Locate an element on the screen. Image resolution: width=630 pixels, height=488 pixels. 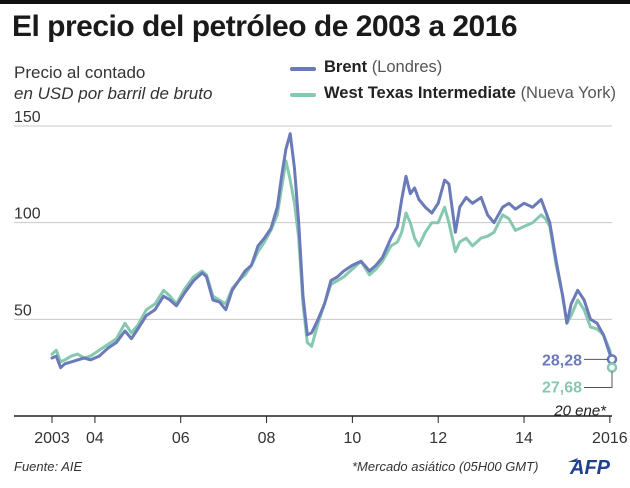
y-tick-label-50: 50 is located at coordinates (23, 310).